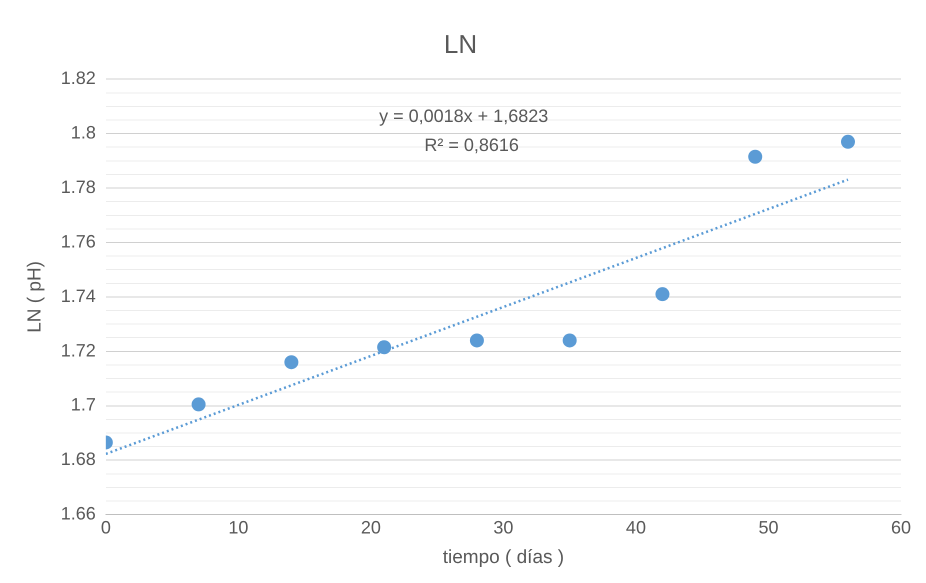  What do you see at coordinates (83, 404) in the screenshot?
I see `y-tick-label: 1.7` at bounding box center [83, 404].